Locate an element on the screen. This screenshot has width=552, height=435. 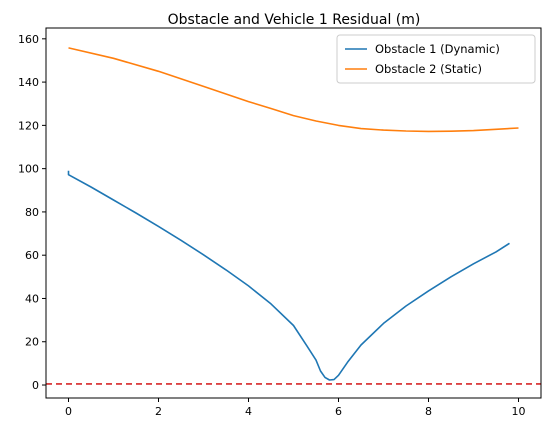
x-tick-label: 0 is located at coordinates (68, 411).